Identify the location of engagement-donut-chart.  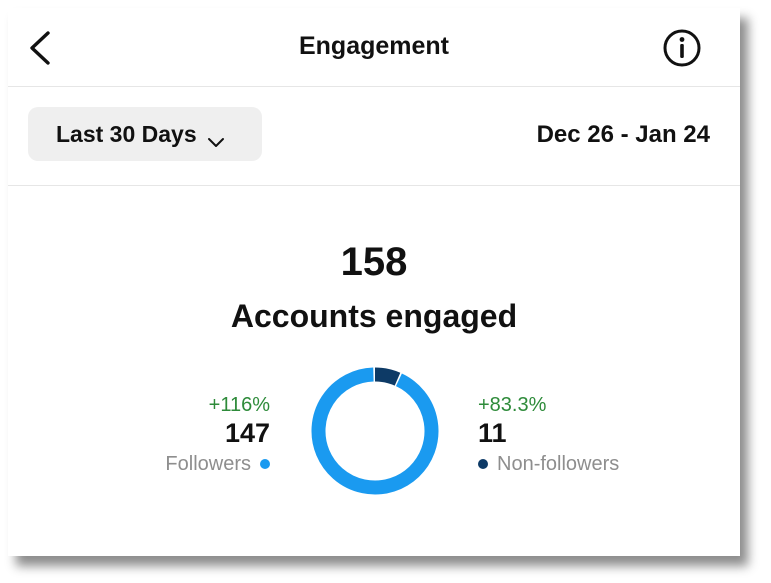
(375, 431).